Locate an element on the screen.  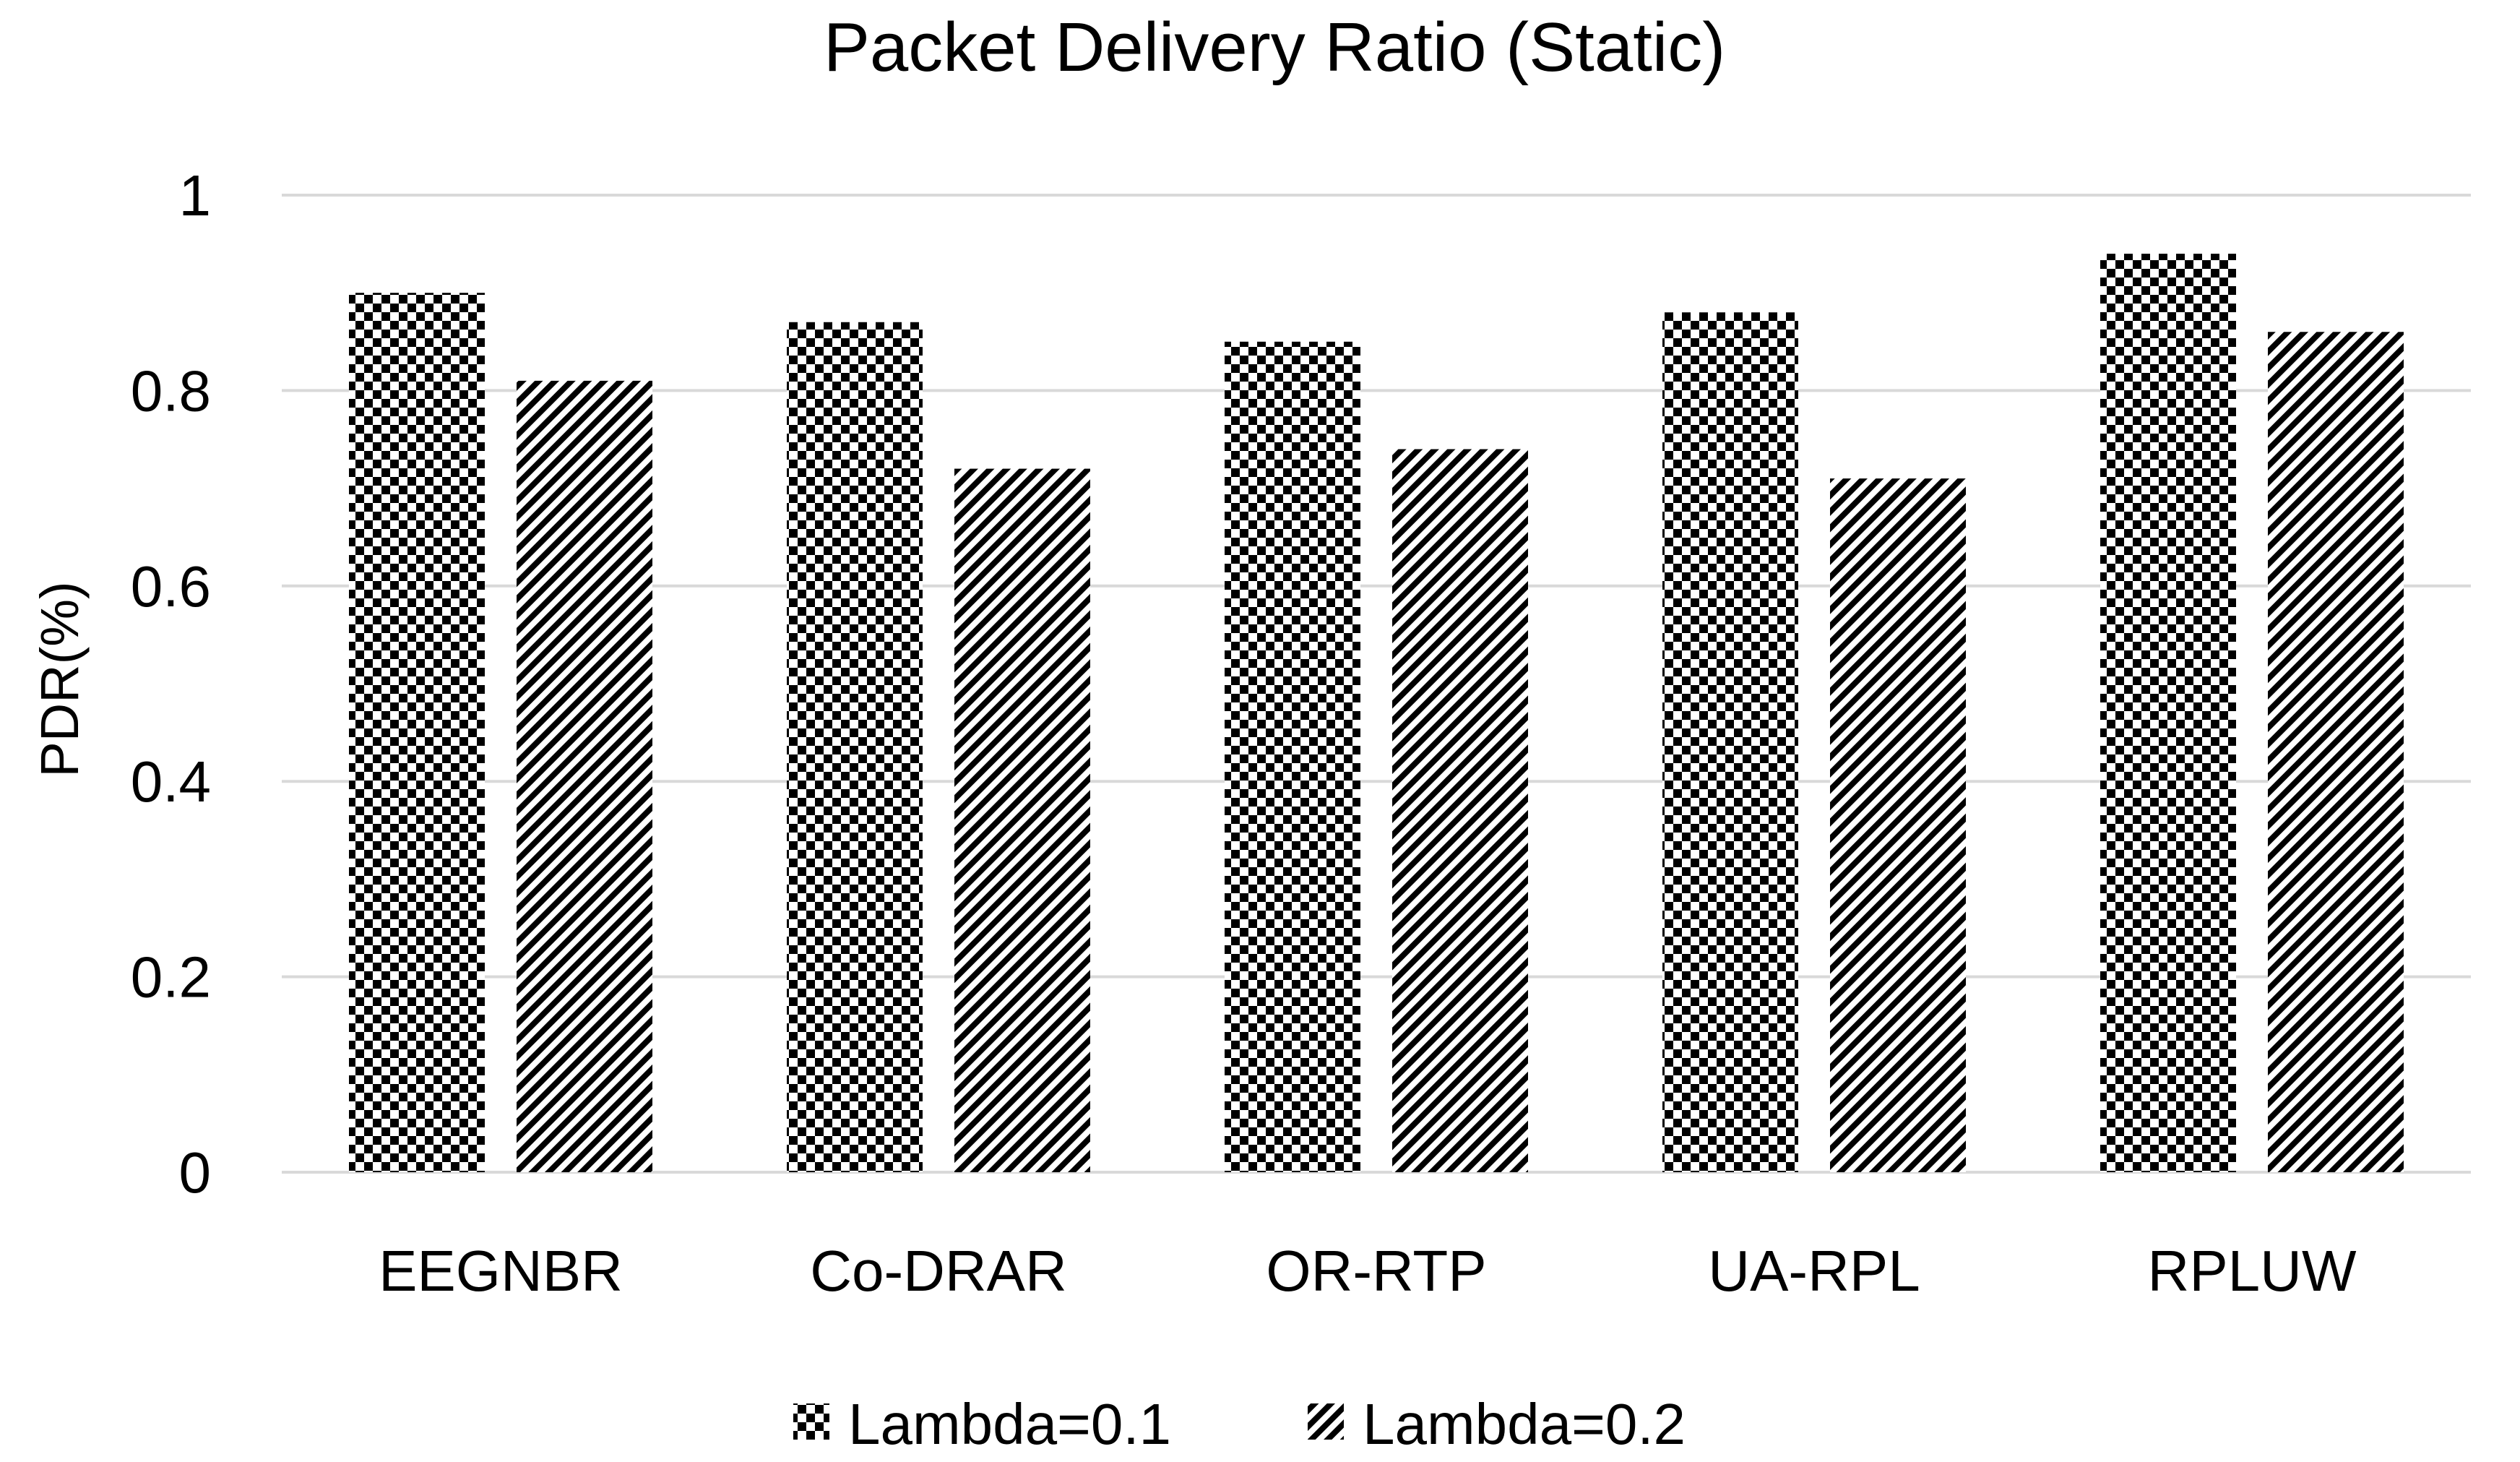
y-tick-label: 0.6 is located at coordinates (171, 586).